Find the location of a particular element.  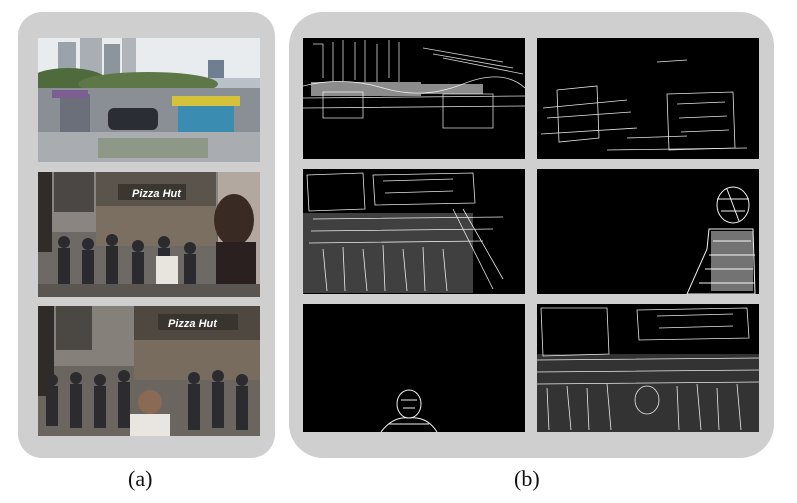

edge-map-street is located at coordinates (414, 98).